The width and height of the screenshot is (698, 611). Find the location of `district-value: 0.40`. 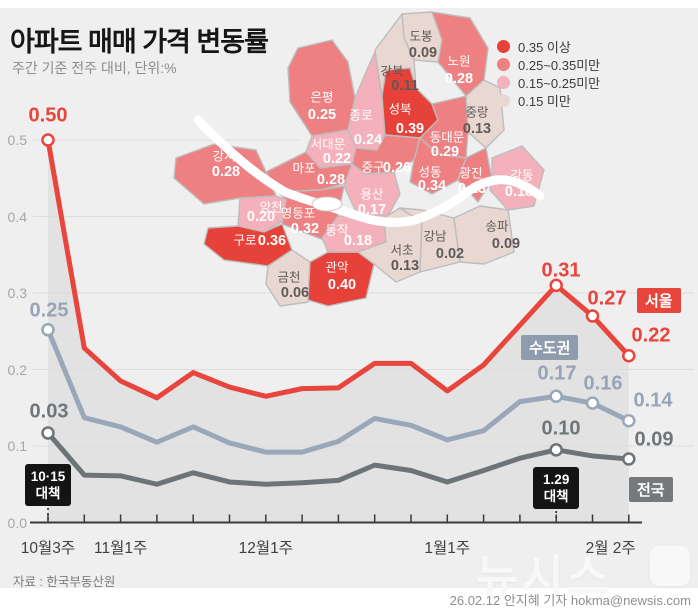

district-value: 0.40 is located at coordinates (342, 285).